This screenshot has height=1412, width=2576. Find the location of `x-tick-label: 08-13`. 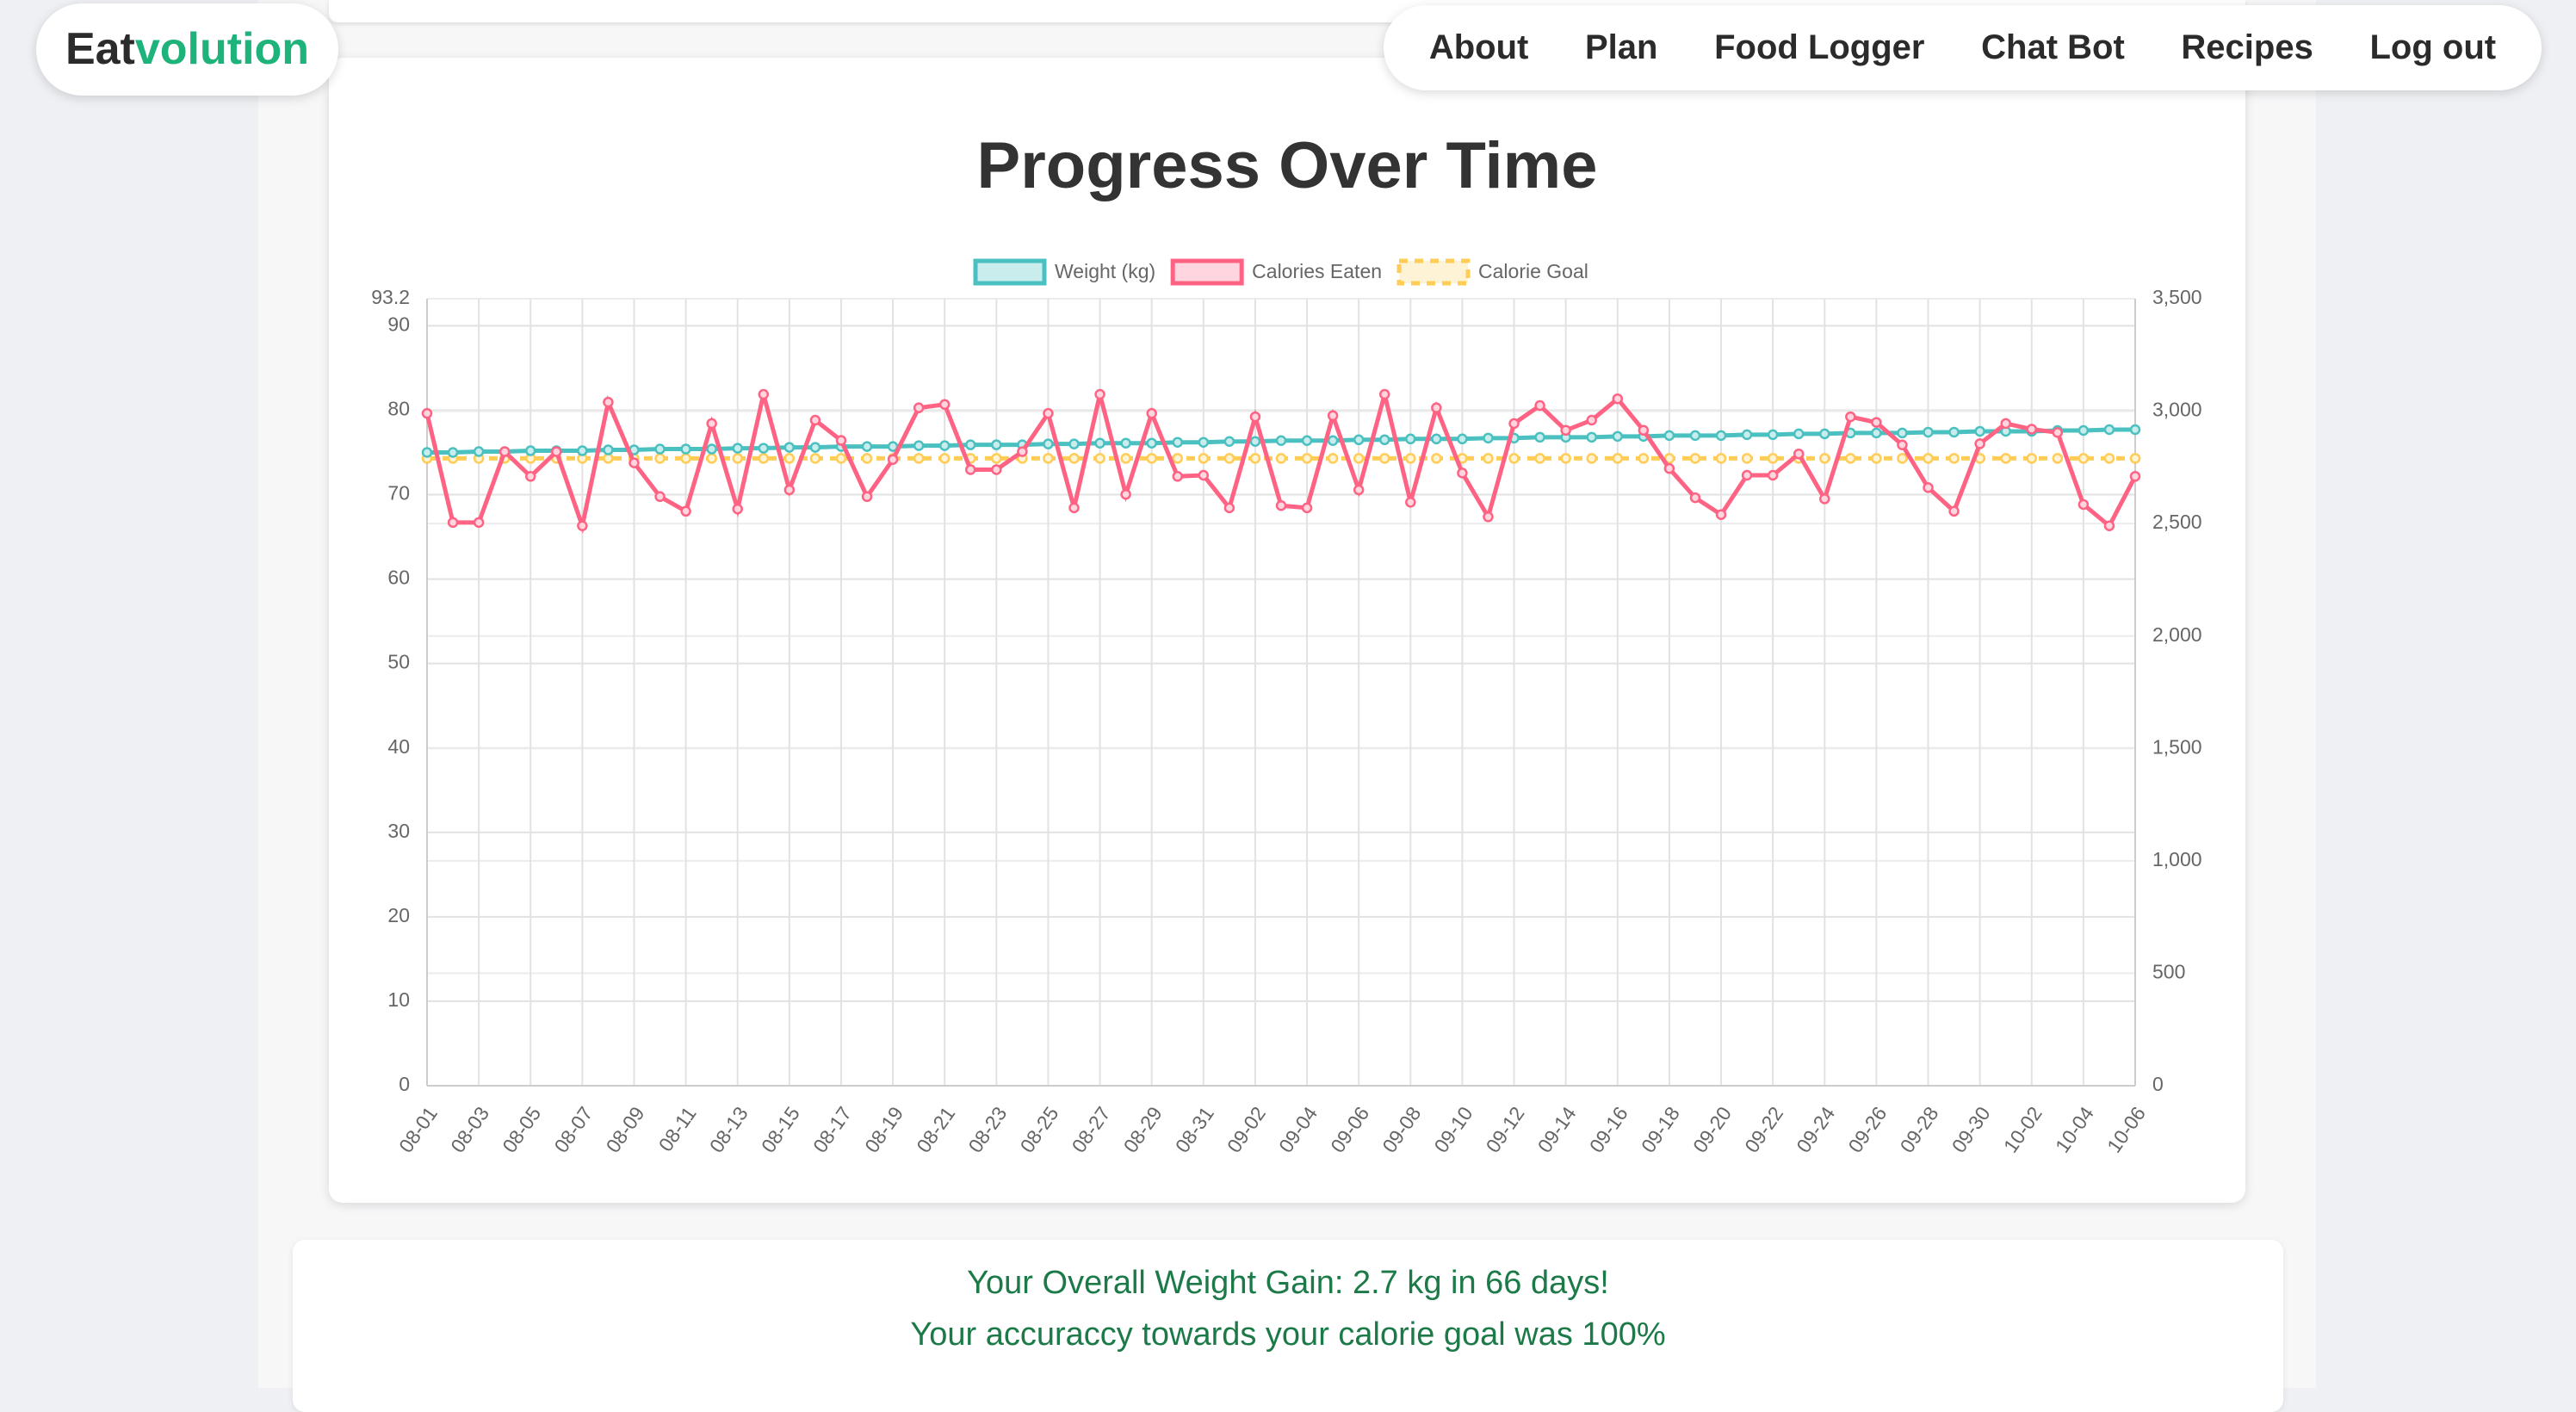

x-tick-label: 08-13 is located at coordinates (728, 1129).